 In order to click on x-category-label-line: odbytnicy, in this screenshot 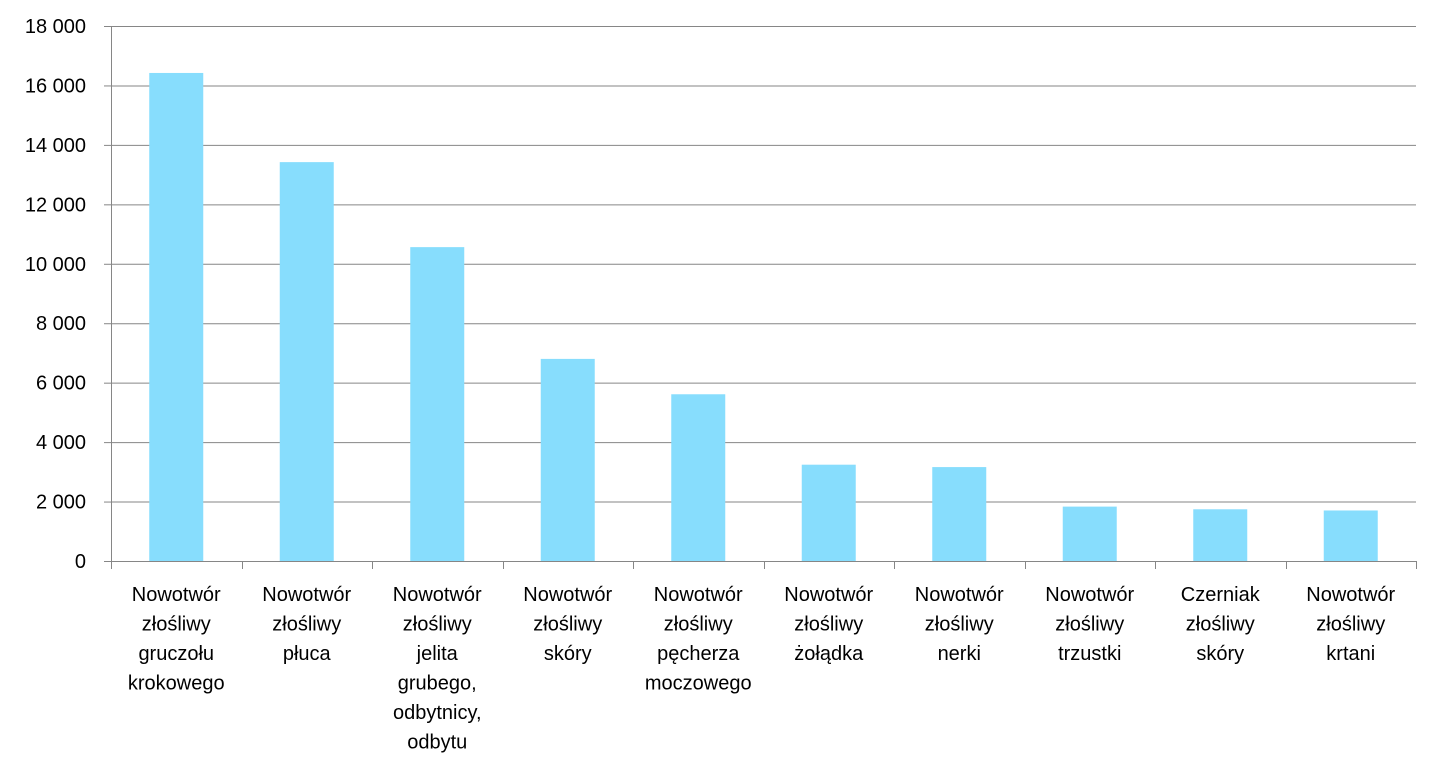, I will do `click(437, 713)`.